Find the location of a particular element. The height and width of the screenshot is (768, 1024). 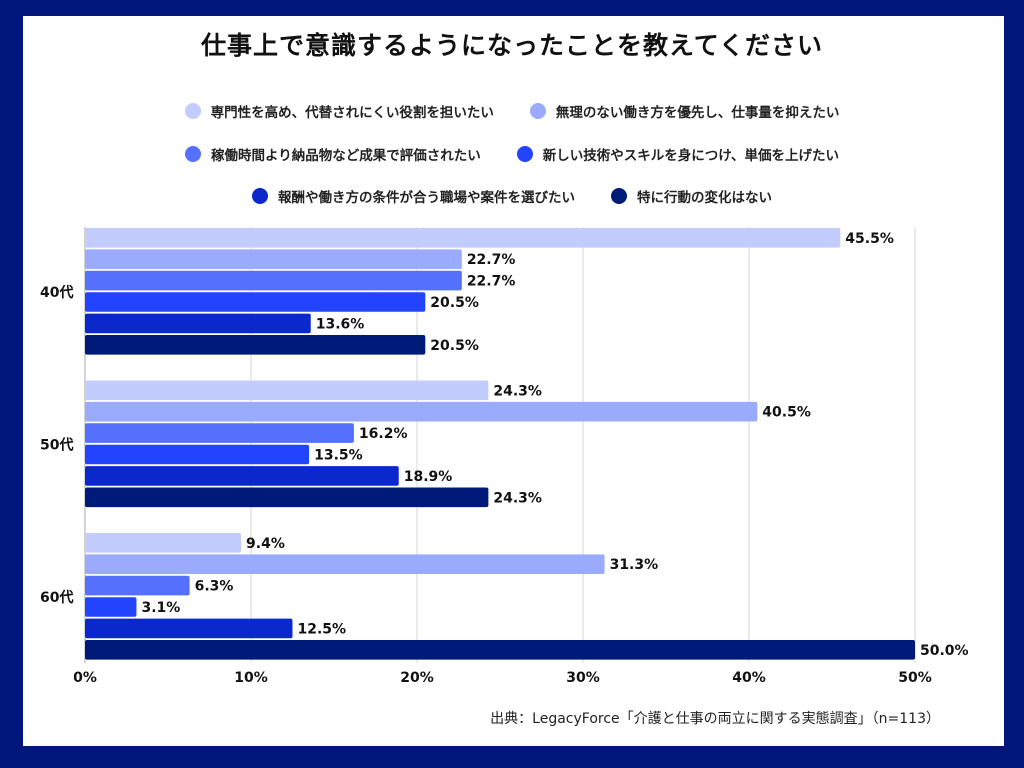

legend-item: 報酬や働き方の条件が合う職場や案件を選びたい is located at coordinates (413, 196).